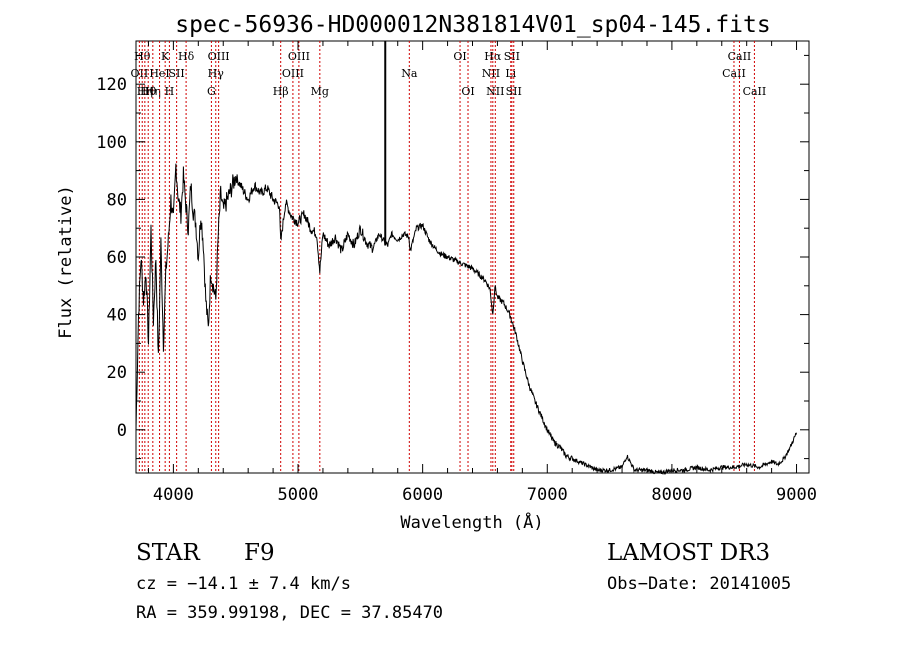 Image resolution: width=900 pixels, height=649 pixels. I want to click on object-class: STAR, so click(168, 553).